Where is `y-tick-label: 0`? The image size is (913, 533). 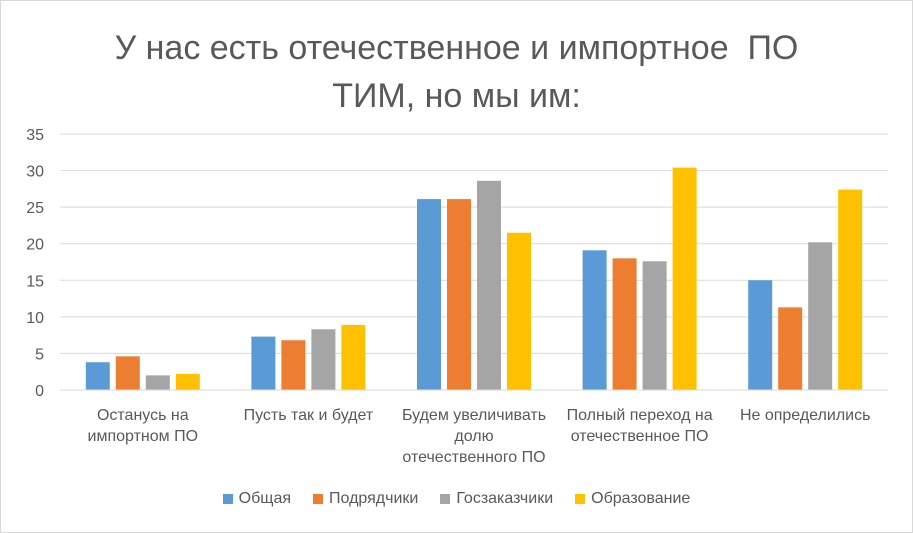 y-tick-label: 0 is located at coordinates (39, 391).